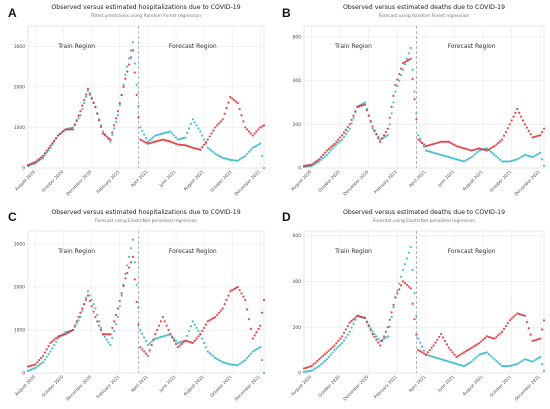 This screenshot has width=550, height=409. What do you see at coordinates (248, 388) in the screenshot?
I see `x-tick-label: December 2021` at bounding box center [248, 388].